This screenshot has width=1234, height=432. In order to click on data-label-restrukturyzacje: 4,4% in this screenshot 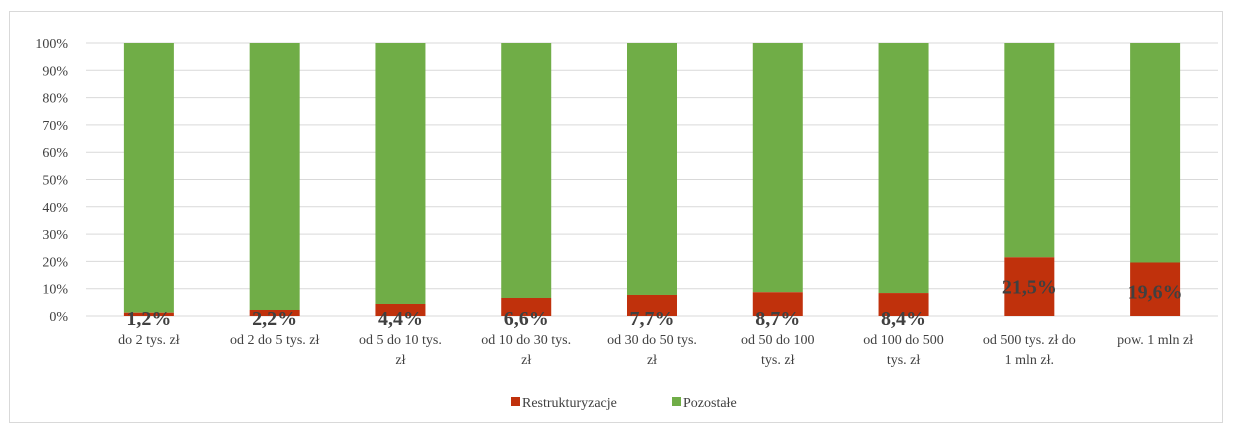, I will do `click(400, 319)`.